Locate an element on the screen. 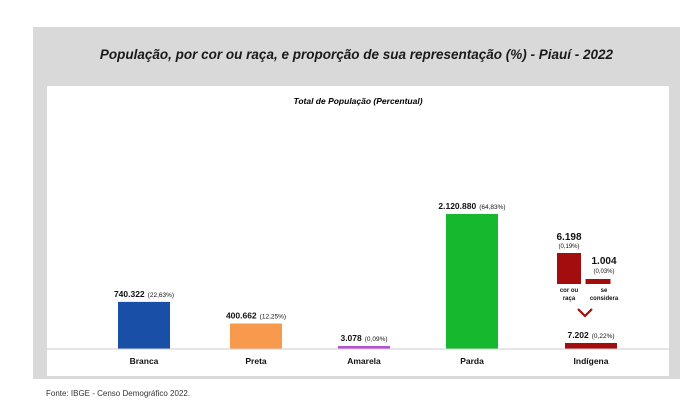 Image resolution: width=698 pixels, height=419 pixels. data-label: 400.662 (12,25%) is located at coordinates (256, 315).